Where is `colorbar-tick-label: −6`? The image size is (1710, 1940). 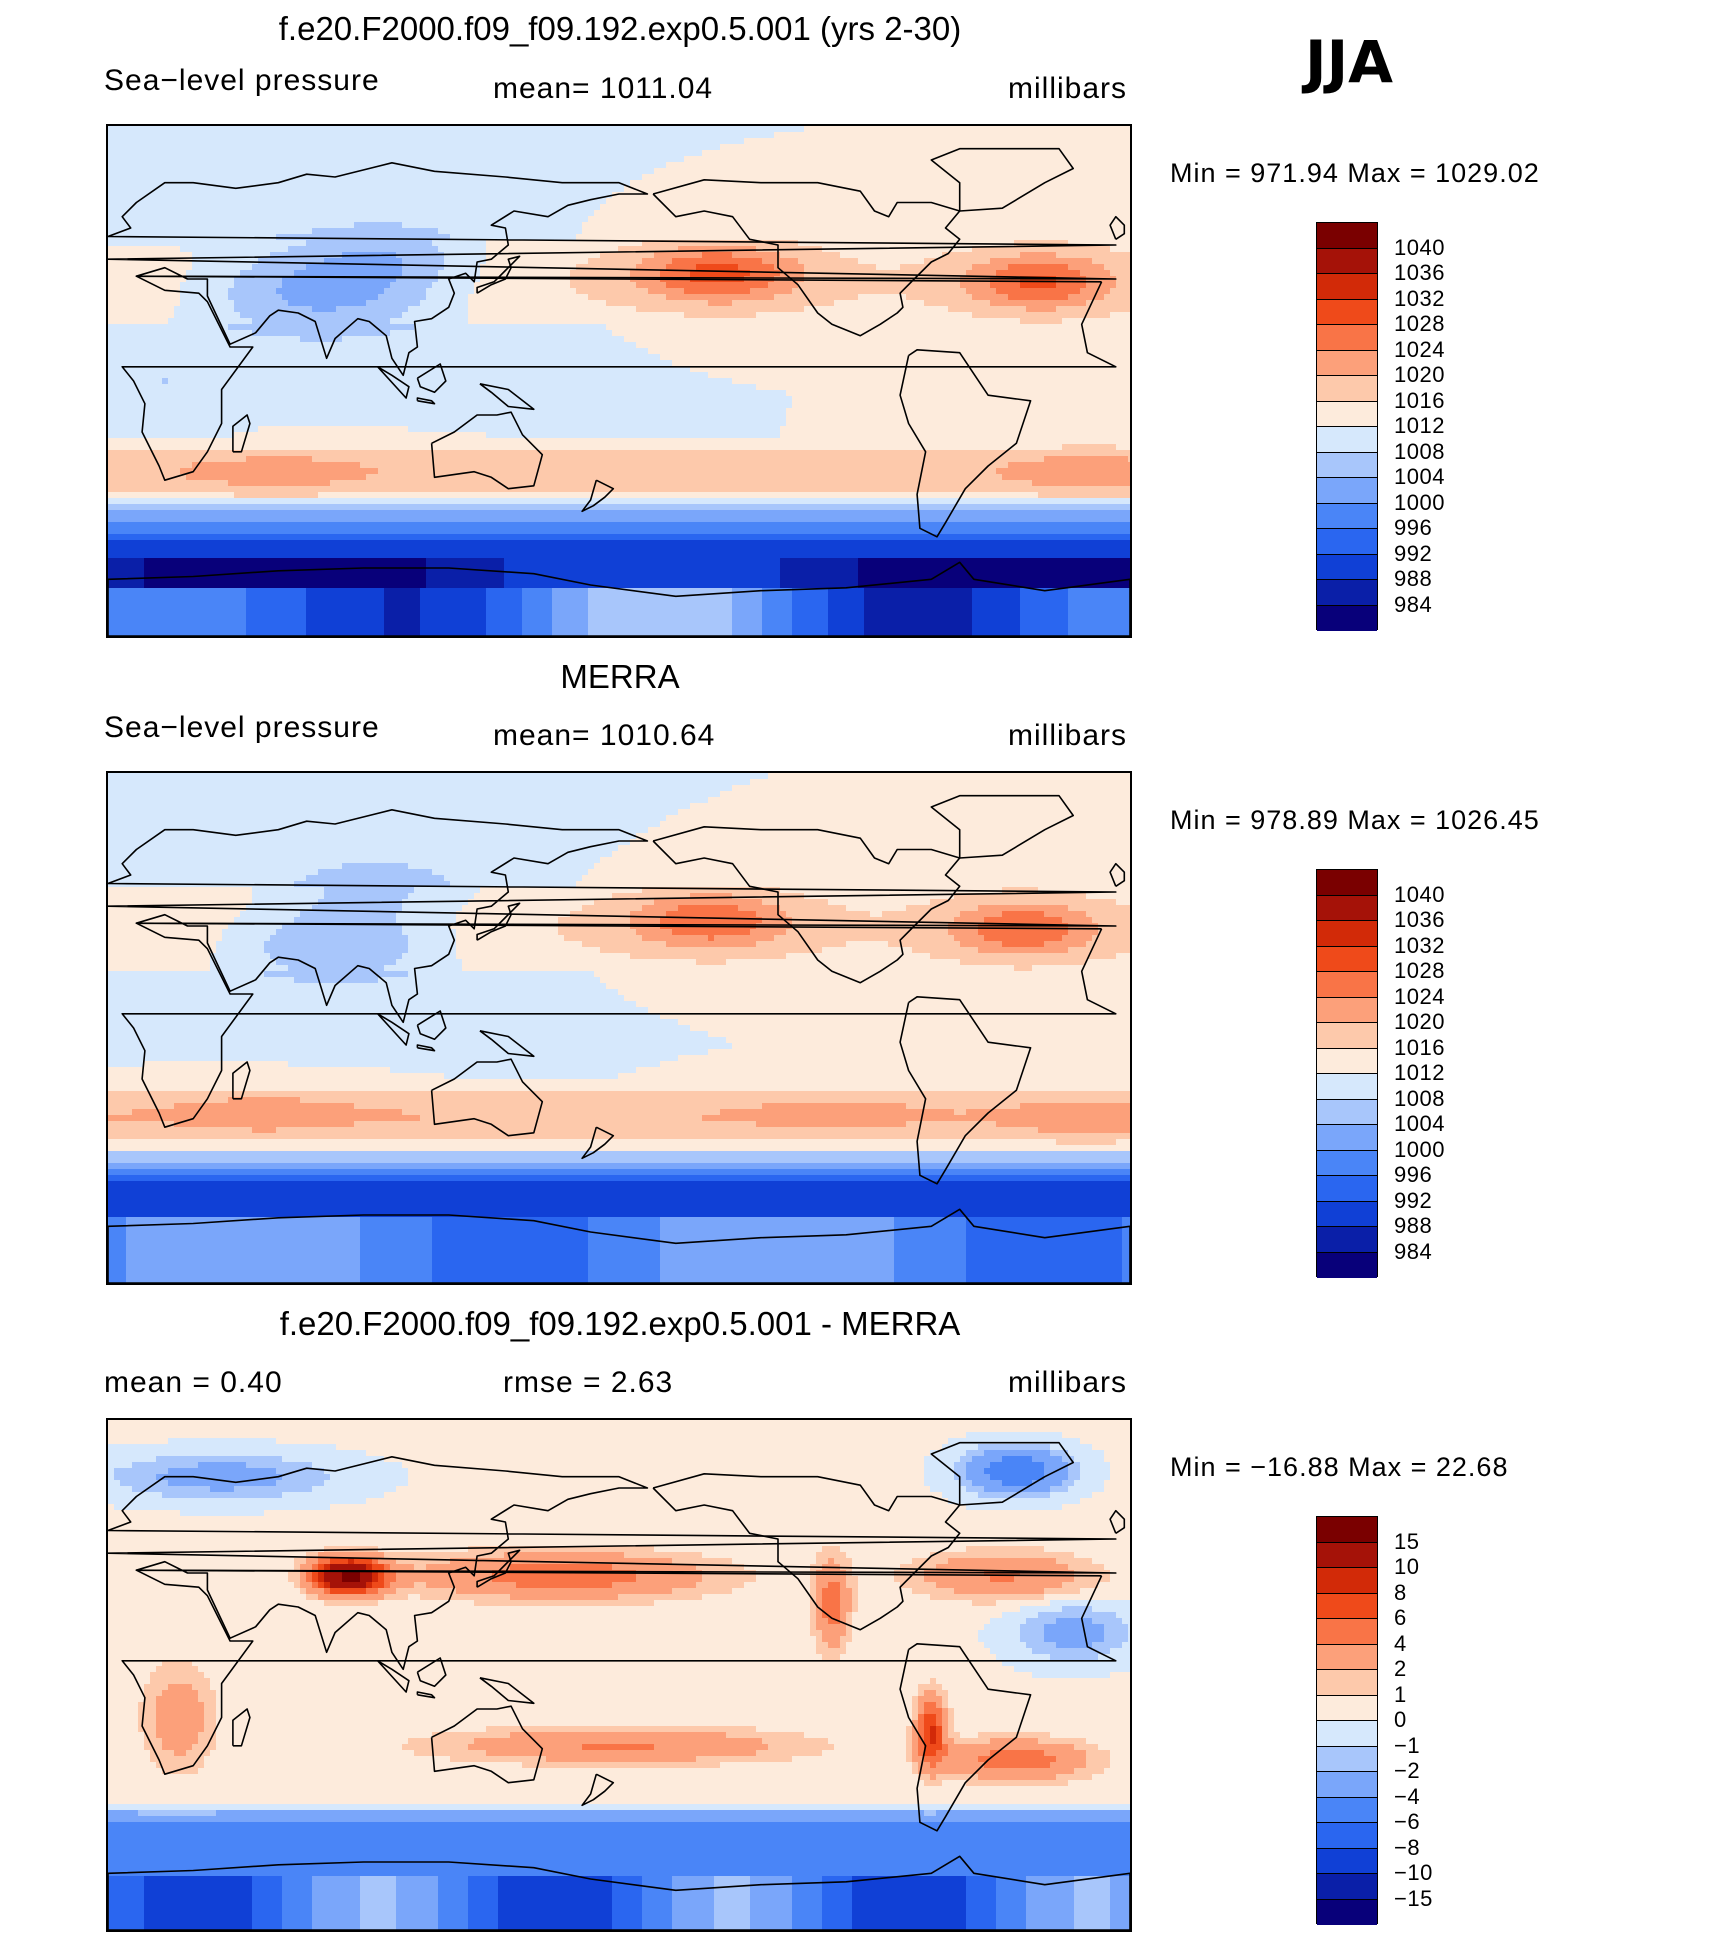 colorbar-tick-label: −6 is located at coordinates (1407, 1822).